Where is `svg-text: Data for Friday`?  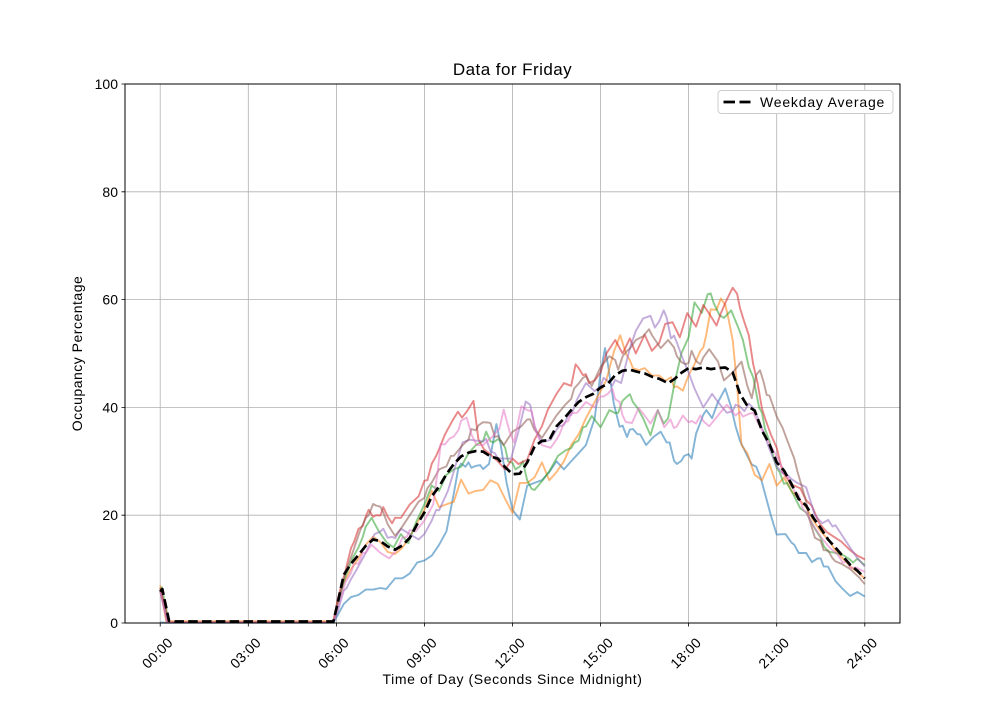 svg-text: Data for Friday is located at coordinates (512, 69).